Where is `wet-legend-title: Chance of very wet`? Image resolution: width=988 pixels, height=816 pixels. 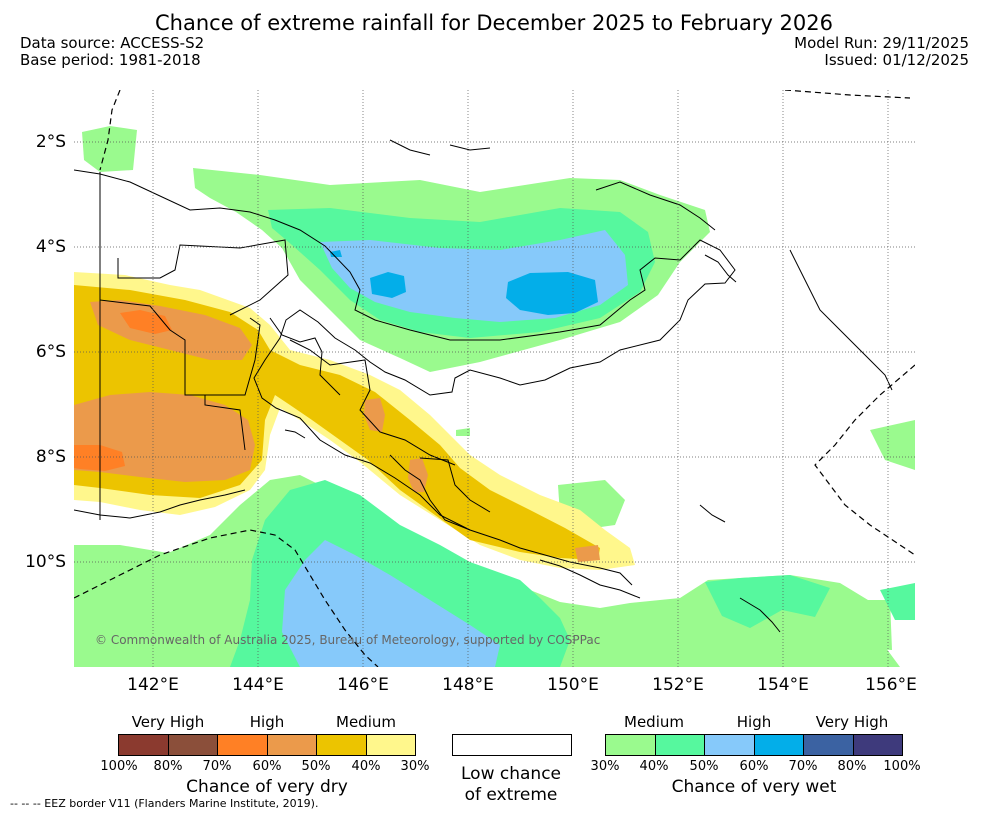
wet-legend-title: Chance of very wet is located at coordinates (754, 787).